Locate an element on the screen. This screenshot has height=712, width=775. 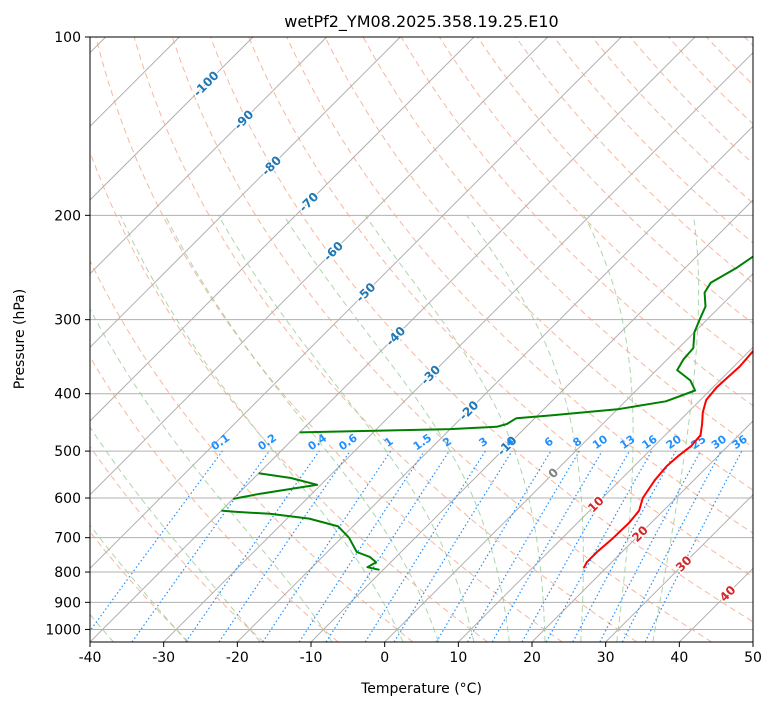
y-tick-label: 600 is located at coordinates (67, 499).